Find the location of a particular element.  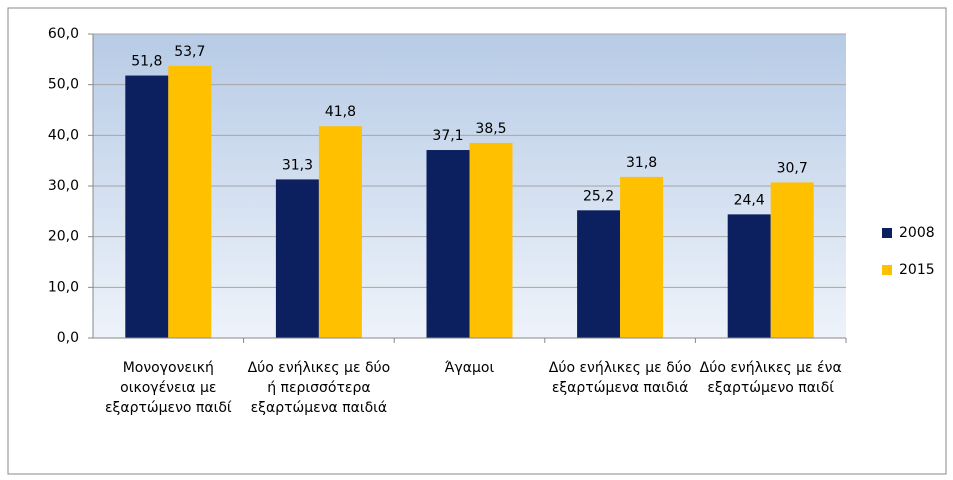

value-label: 25,2 is located at coordinates (598, 196).